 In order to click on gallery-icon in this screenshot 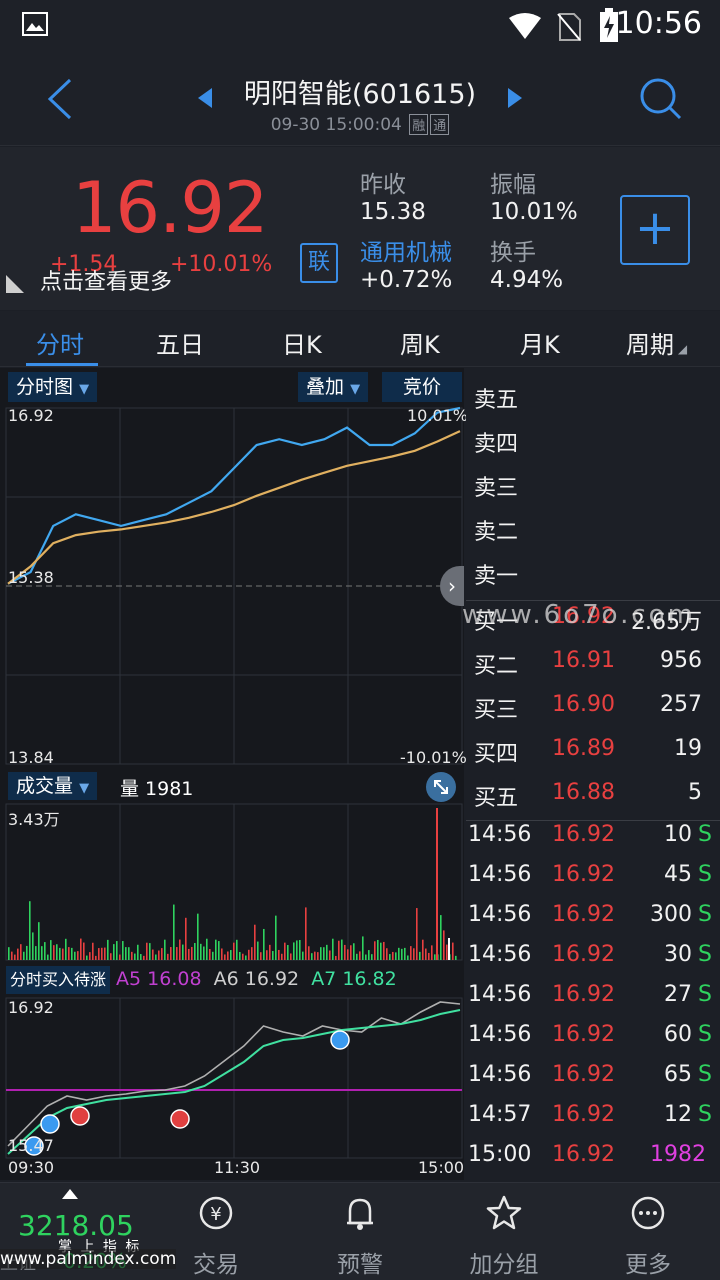, I will do `click(35, 24)`.